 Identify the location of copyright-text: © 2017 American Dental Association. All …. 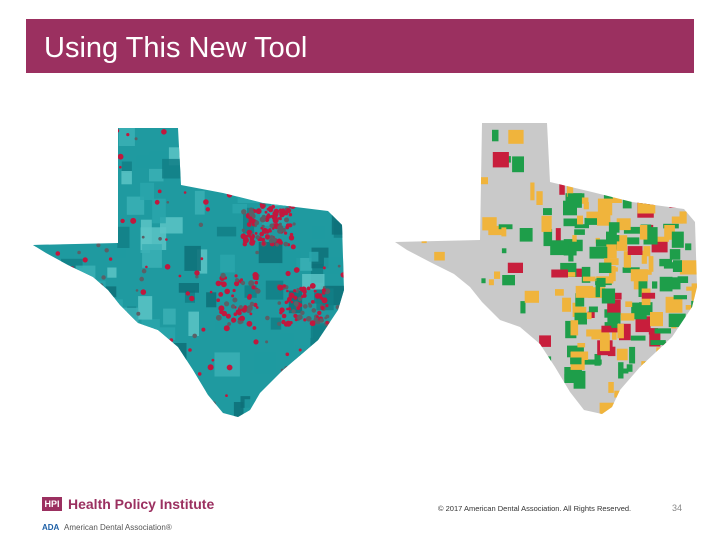
(535, 508).